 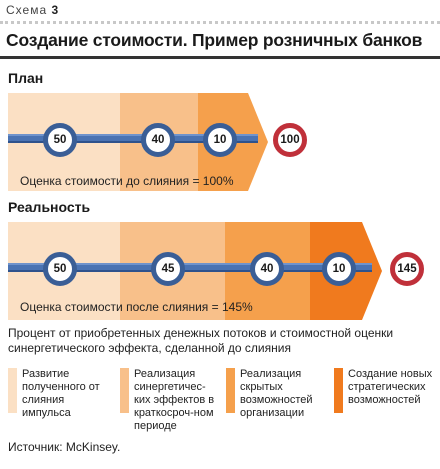 What do you see at coordinates (158, 140) in the screenshot?
I see `plan-node-2: 40` at bounding box center [158, 140].